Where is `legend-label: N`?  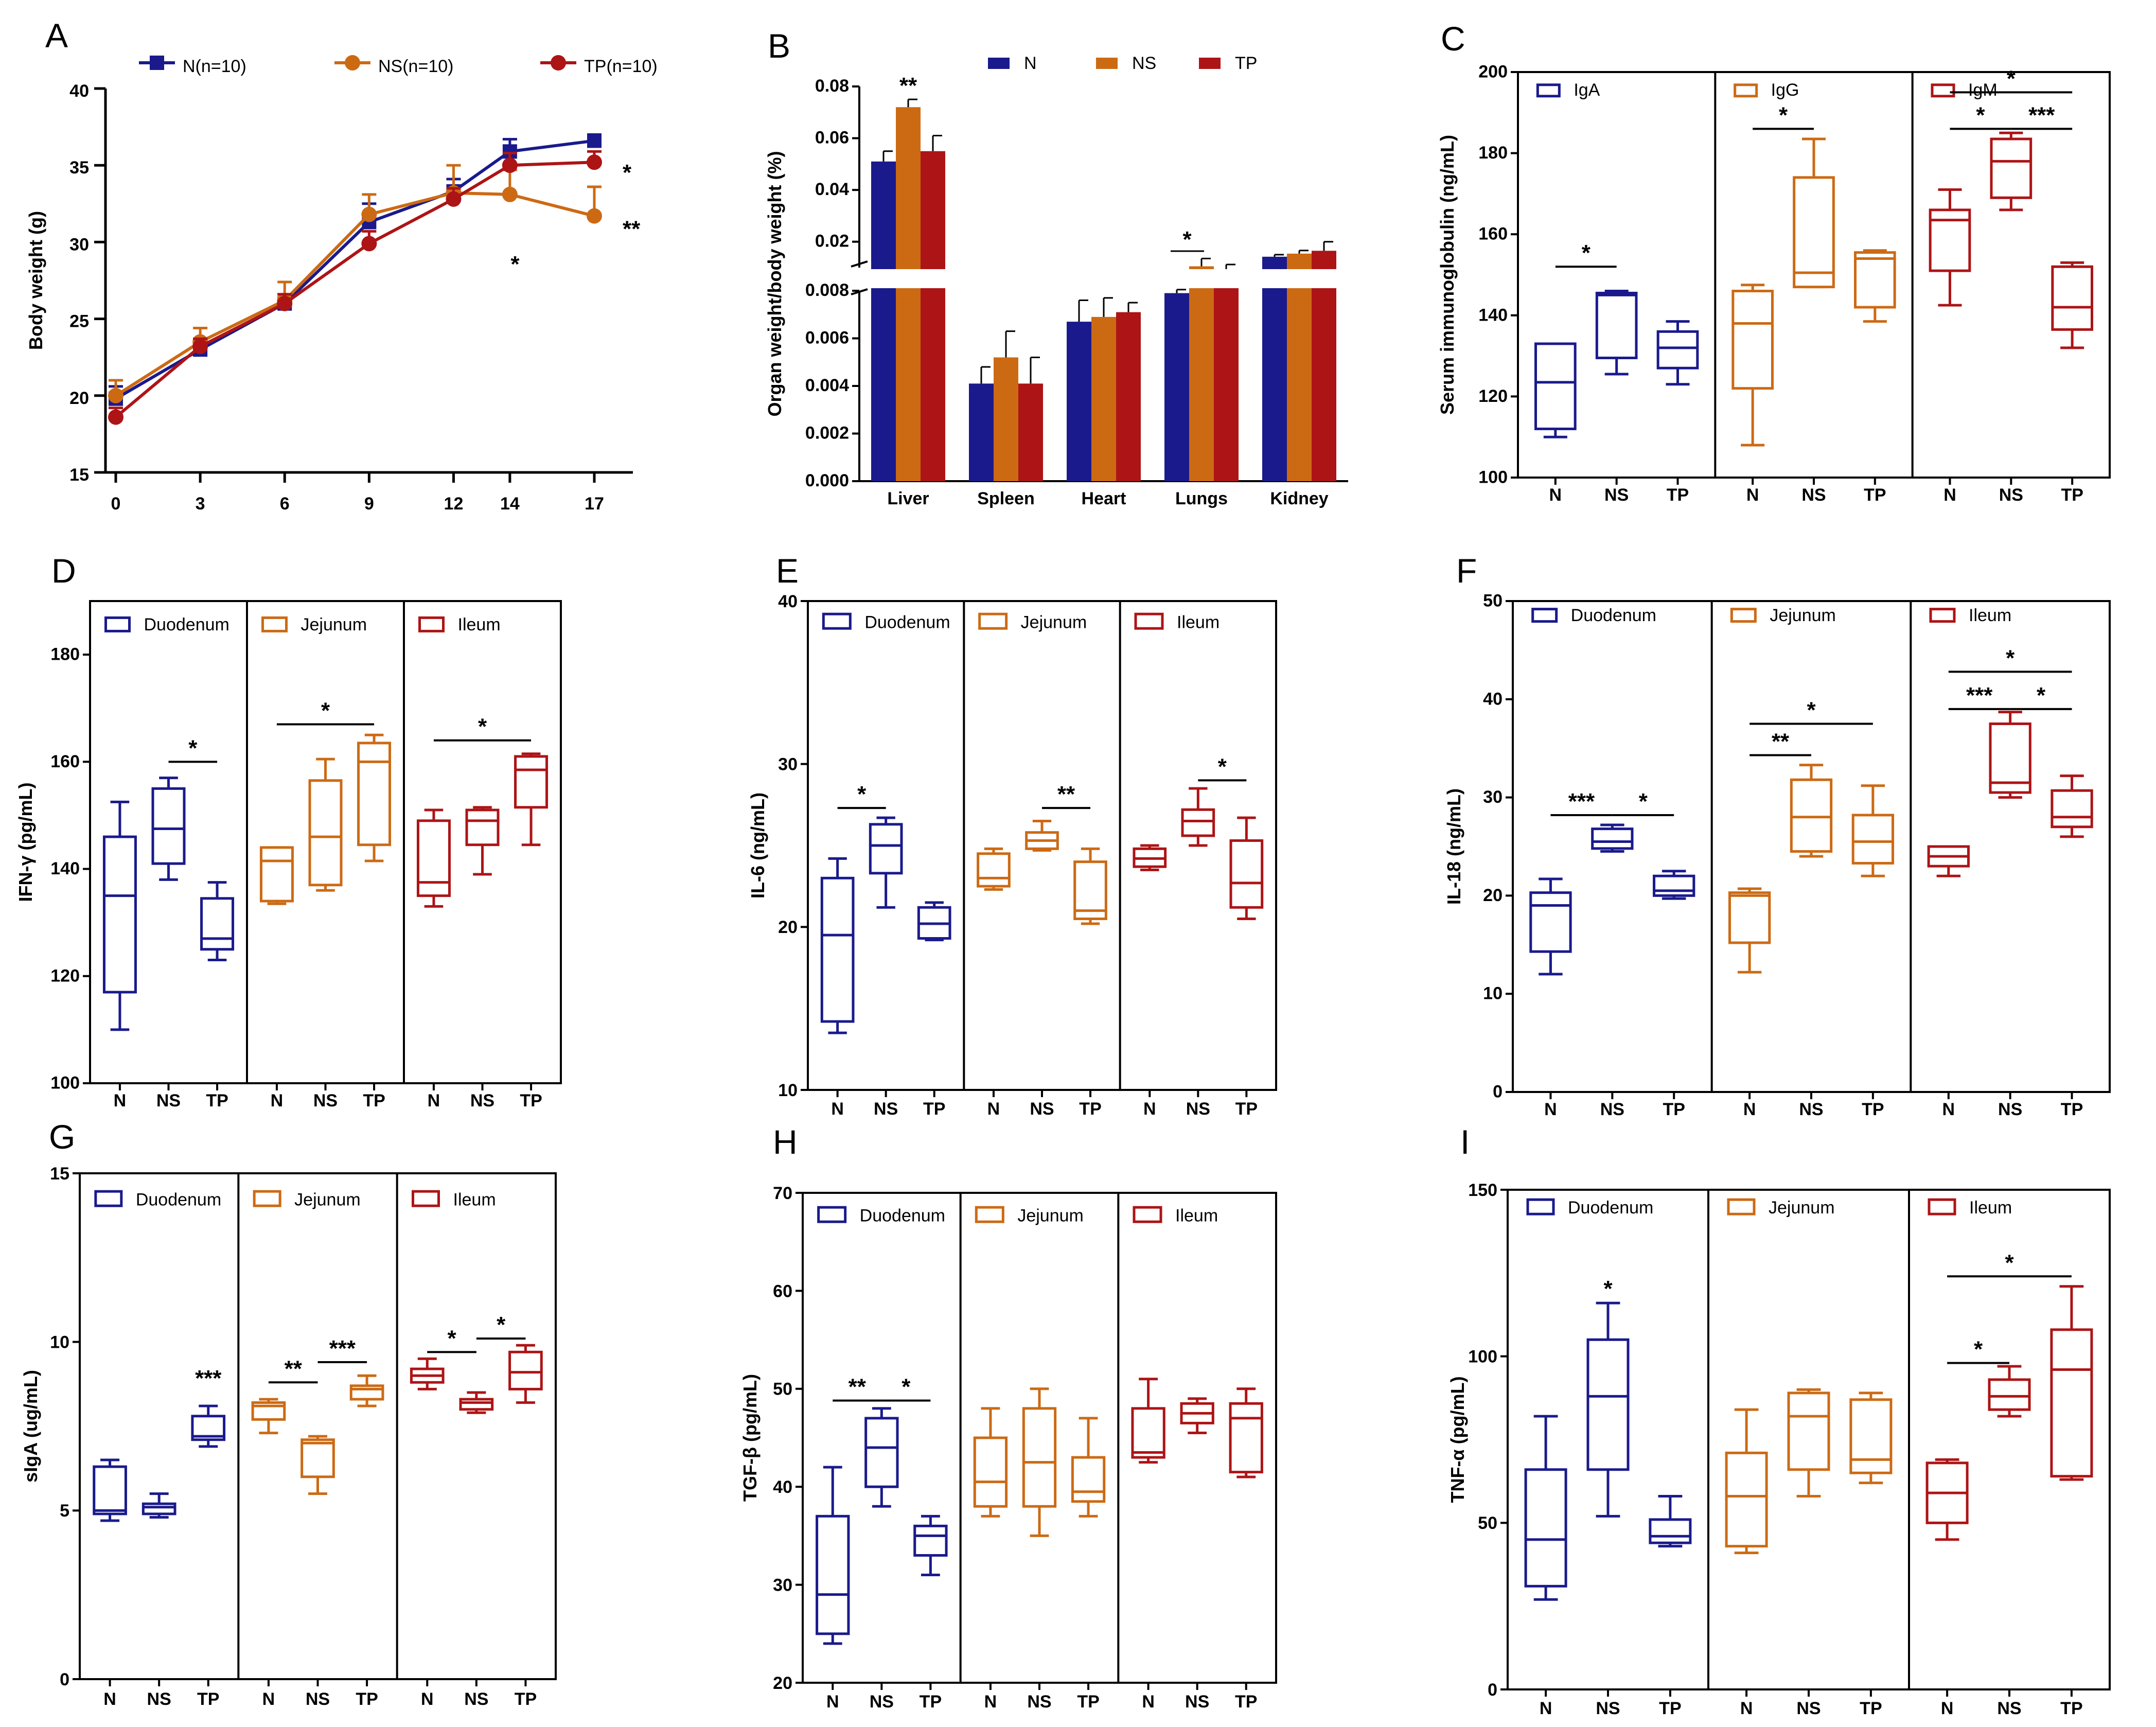
legend-label: N is located at coordinates (1030, 63).